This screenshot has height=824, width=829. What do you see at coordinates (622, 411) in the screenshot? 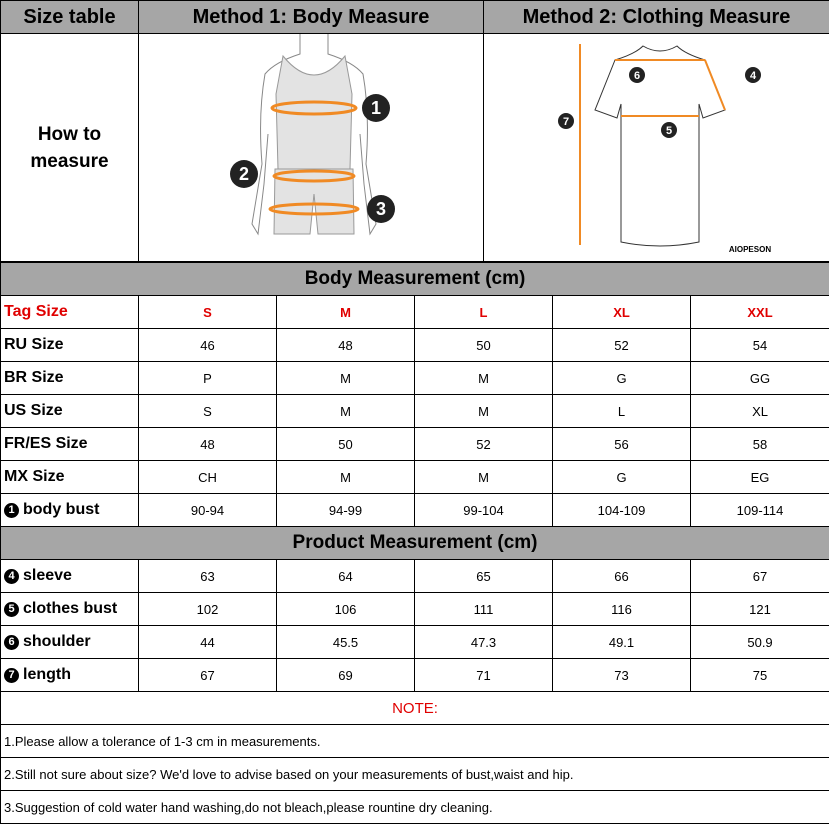
I see `cell-value: L` at bounding box center [622, 411].